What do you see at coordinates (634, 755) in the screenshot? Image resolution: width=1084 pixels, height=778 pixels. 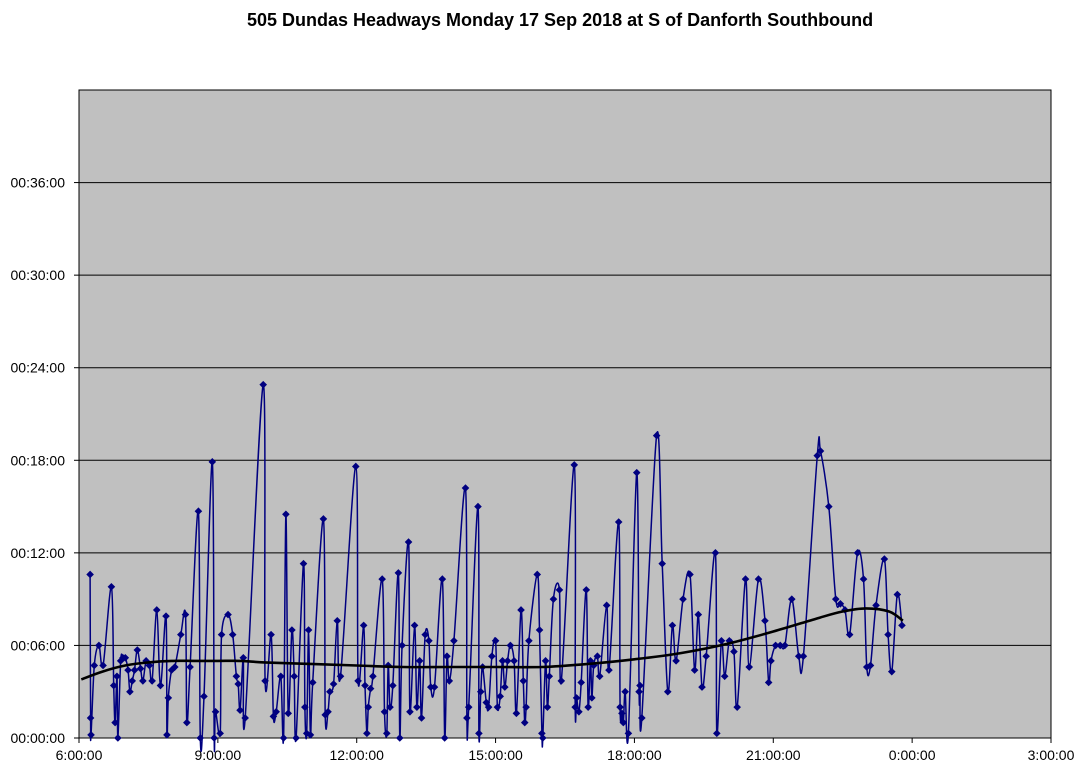 I see `x-tick-label: 18:00:00` at bounding box center [634, 755].